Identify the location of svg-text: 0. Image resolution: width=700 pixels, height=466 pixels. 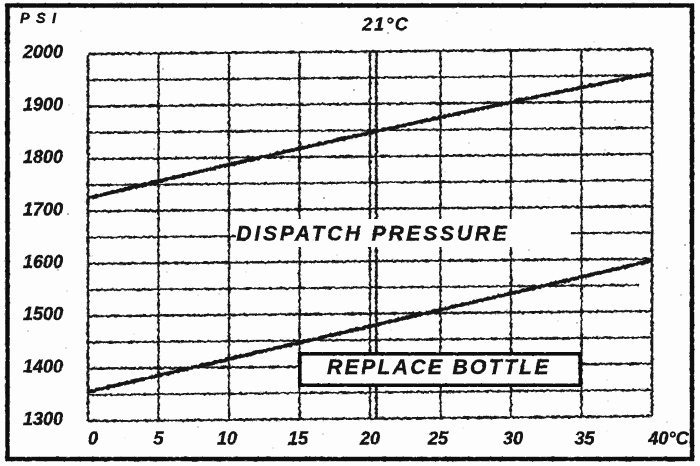
(93, 438).